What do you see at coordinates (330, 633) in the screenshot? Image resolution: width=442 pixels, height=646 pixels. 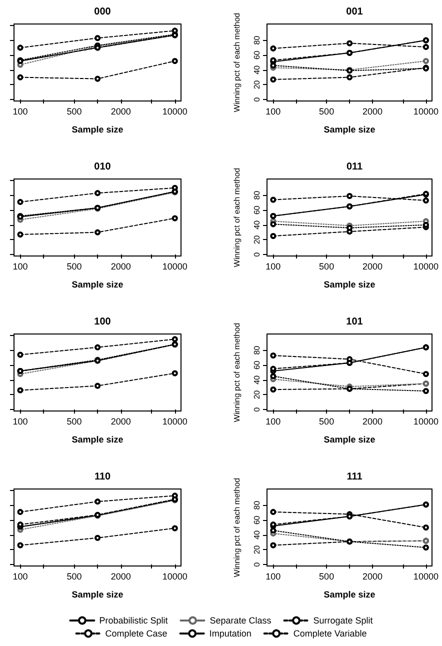 I see `legend-label: Complete Variable` at bounding box center [330, 633].